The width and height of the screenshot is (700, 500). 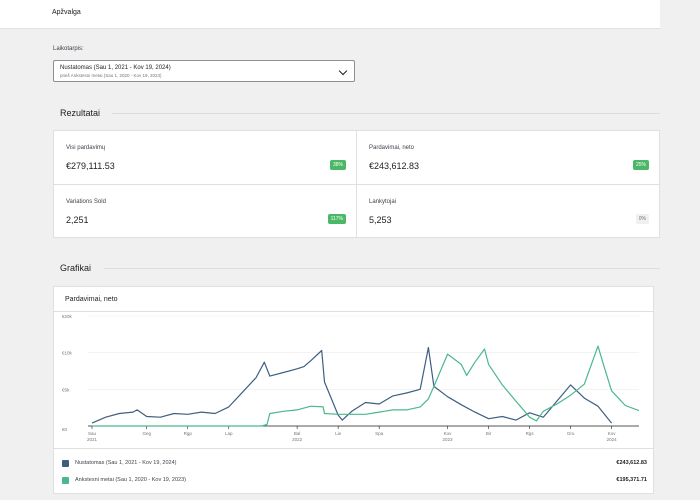 I want to click on charts-divider, so click(x=382, y=268).